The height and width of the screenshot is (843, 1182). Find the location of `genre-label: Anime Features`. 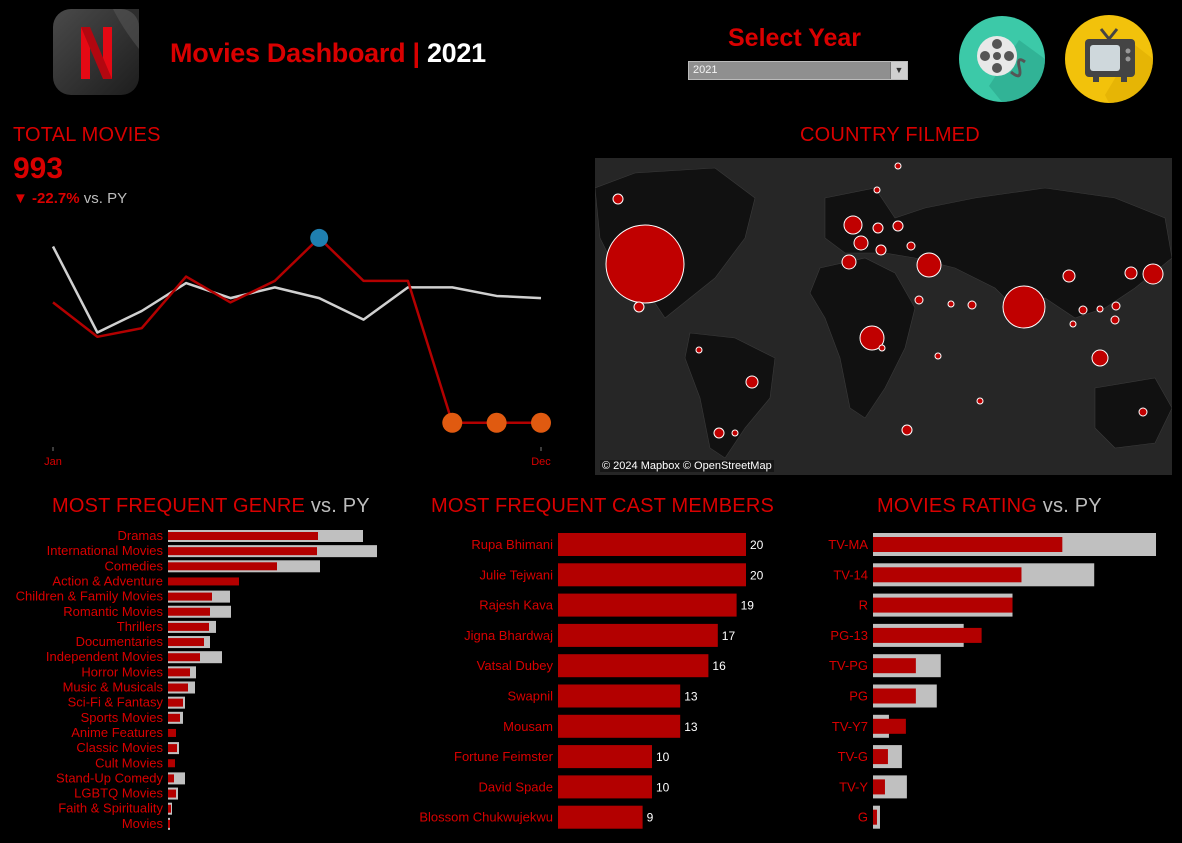

genre-label: Anime Features is located at coordinates (117, 732).